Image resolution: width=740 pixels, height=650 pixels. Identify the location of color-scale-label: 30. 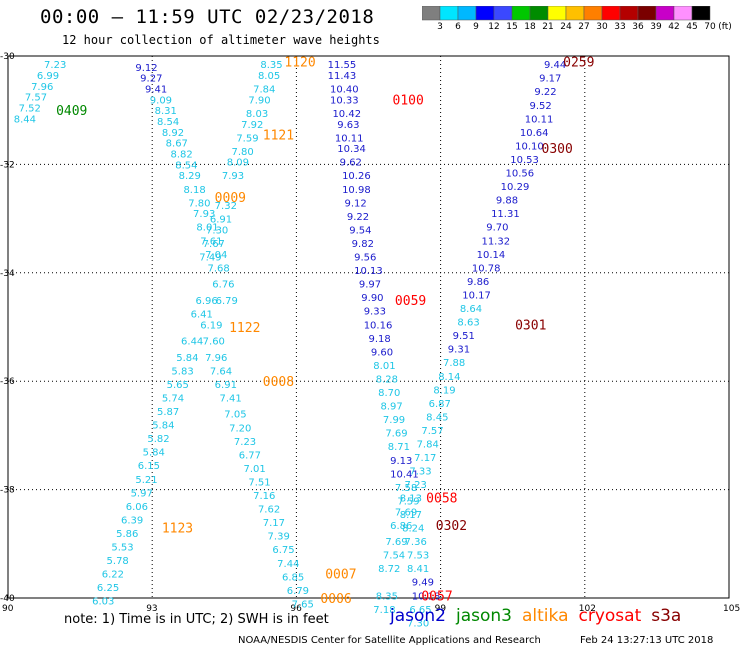
(602, 27).